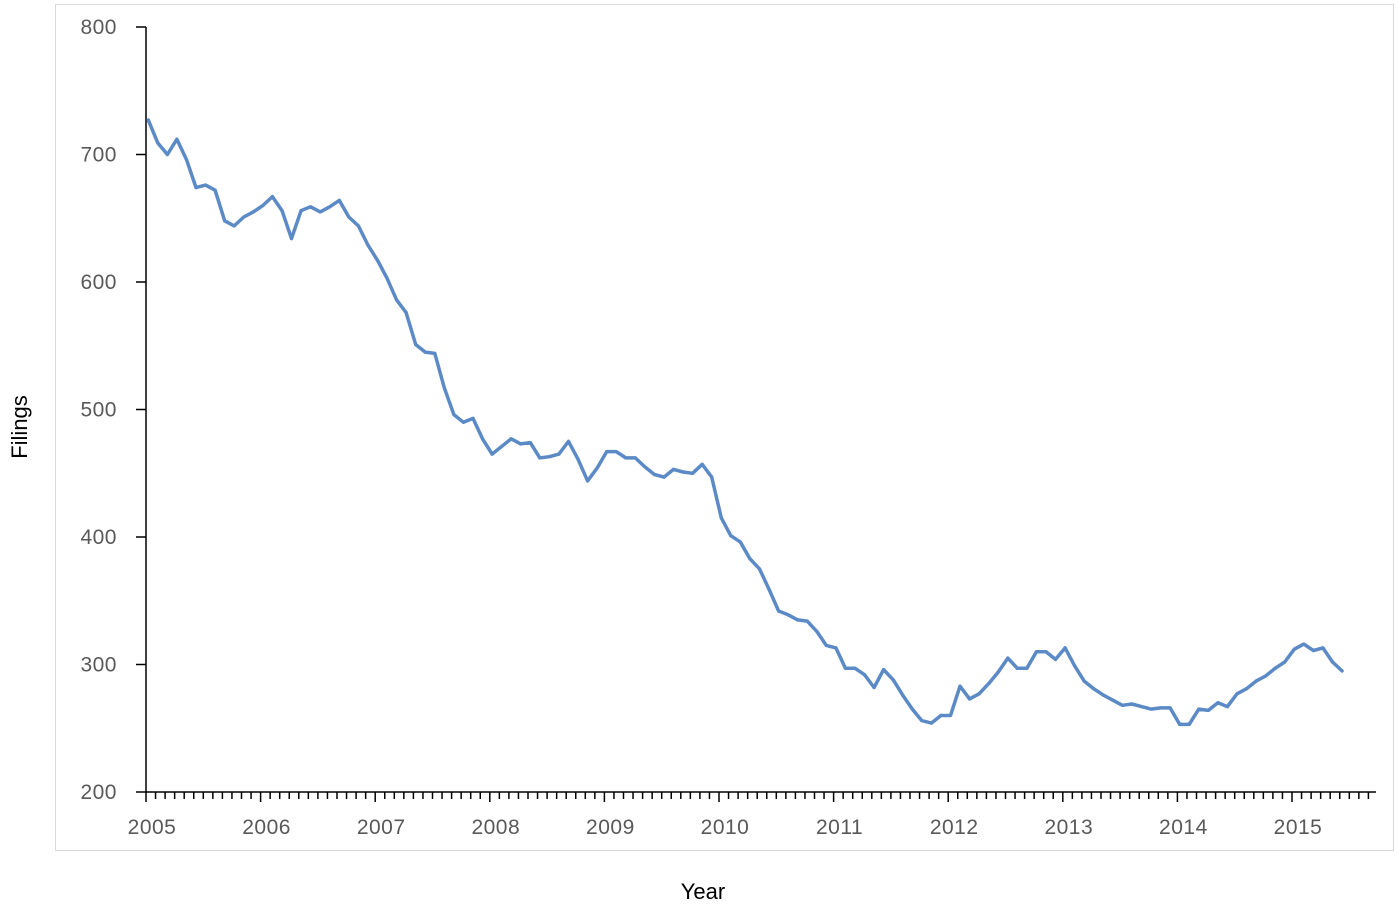 Image resolution: width=1397 pixels, height=912 pixels. Describe the element at coordinates (152, 827) in the screenshot. I see `x-tick-label: 2005` at that location.